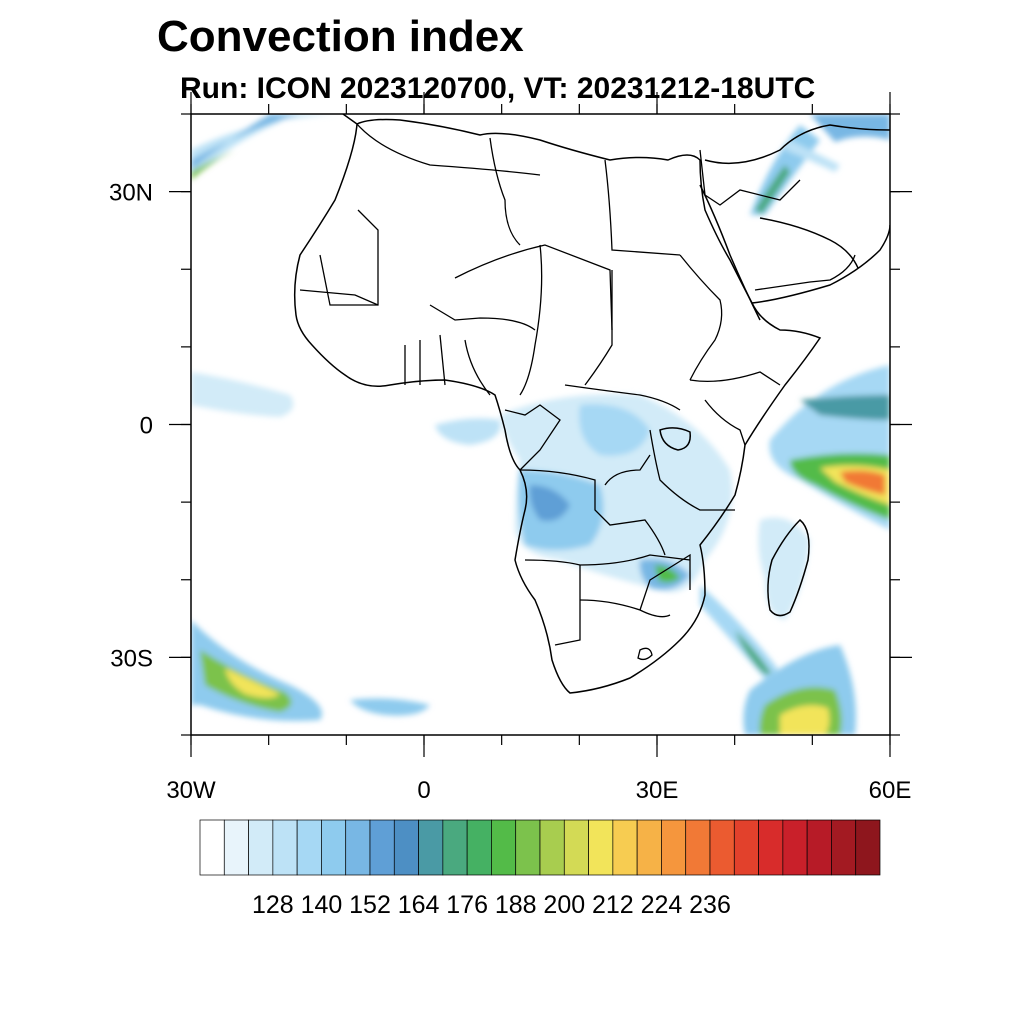 The height and width of the screenshot is (1024, 1024). Describe the element at coordinates (419, 905) in the screenshot. I see `colorbar-label: 164` at that location.